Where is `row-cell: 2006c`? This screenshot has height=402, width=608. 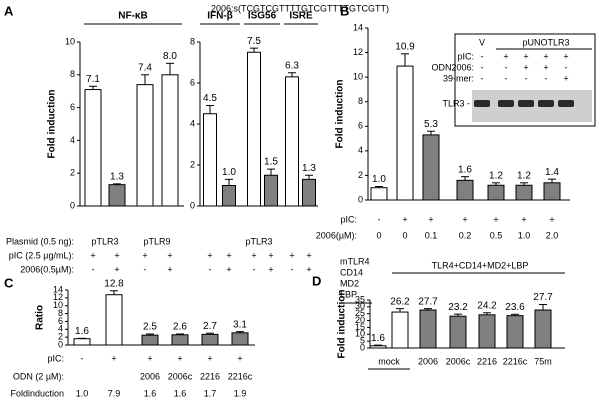 row-cell: 2006c is located at coordinates (180, 376).